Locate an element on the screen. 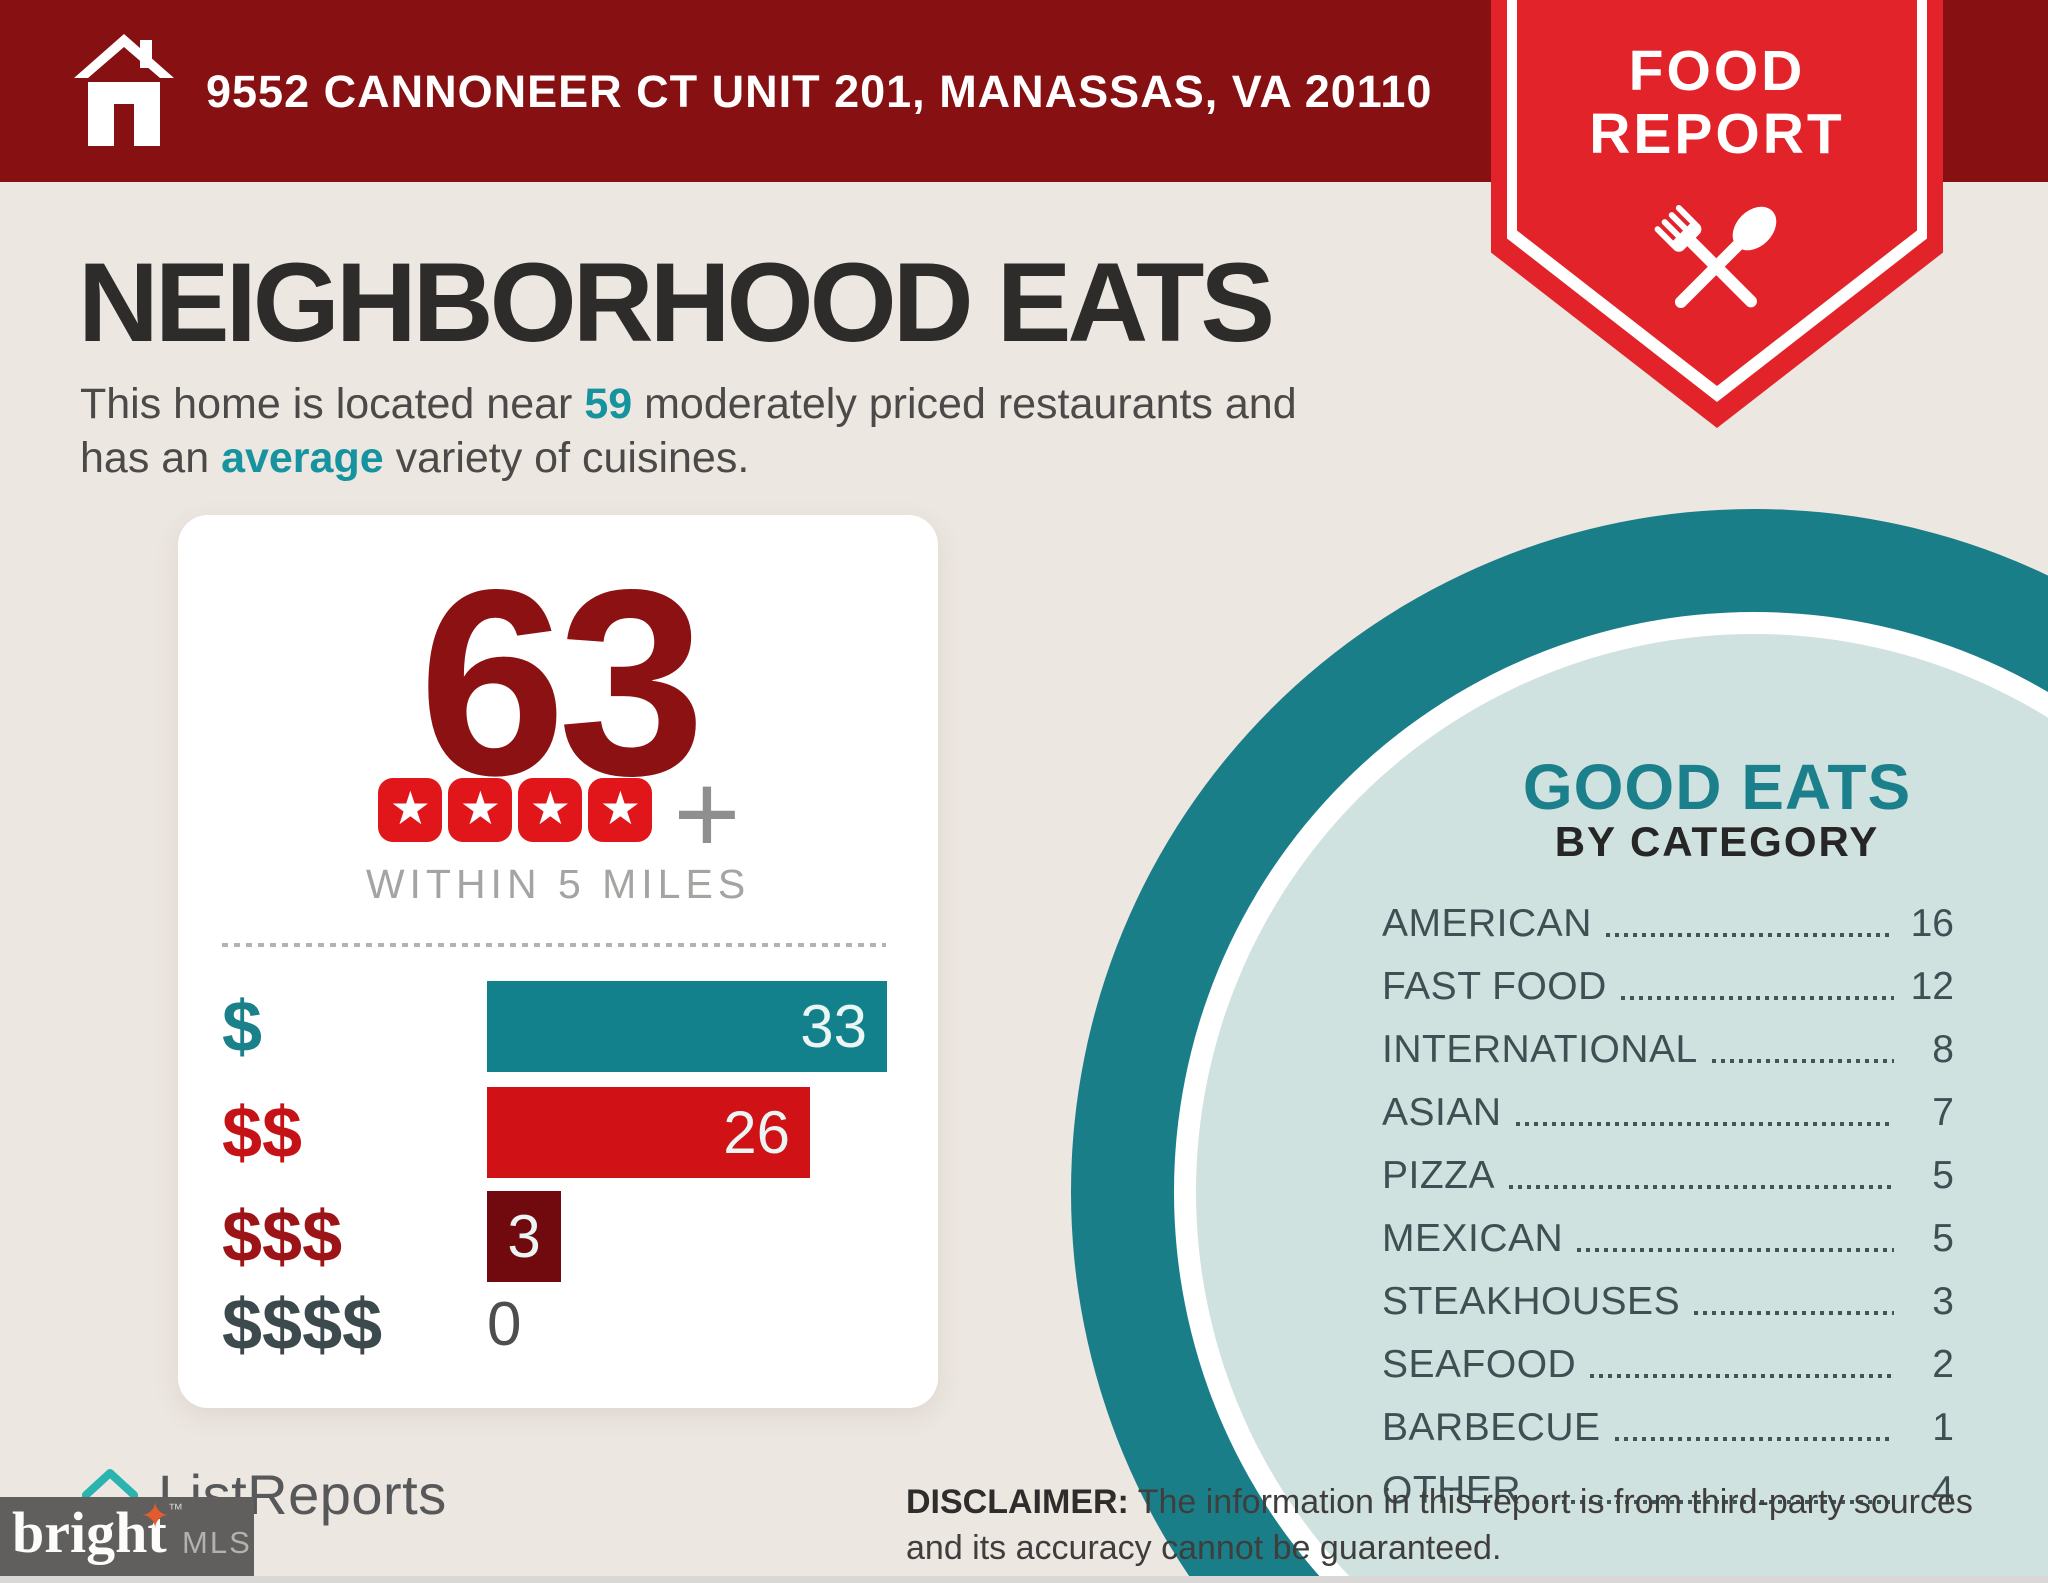 The image size is (2048, 1583). bright-mls-logo: bright ✦ ™ MLS is located at coordinates (127, 1536).